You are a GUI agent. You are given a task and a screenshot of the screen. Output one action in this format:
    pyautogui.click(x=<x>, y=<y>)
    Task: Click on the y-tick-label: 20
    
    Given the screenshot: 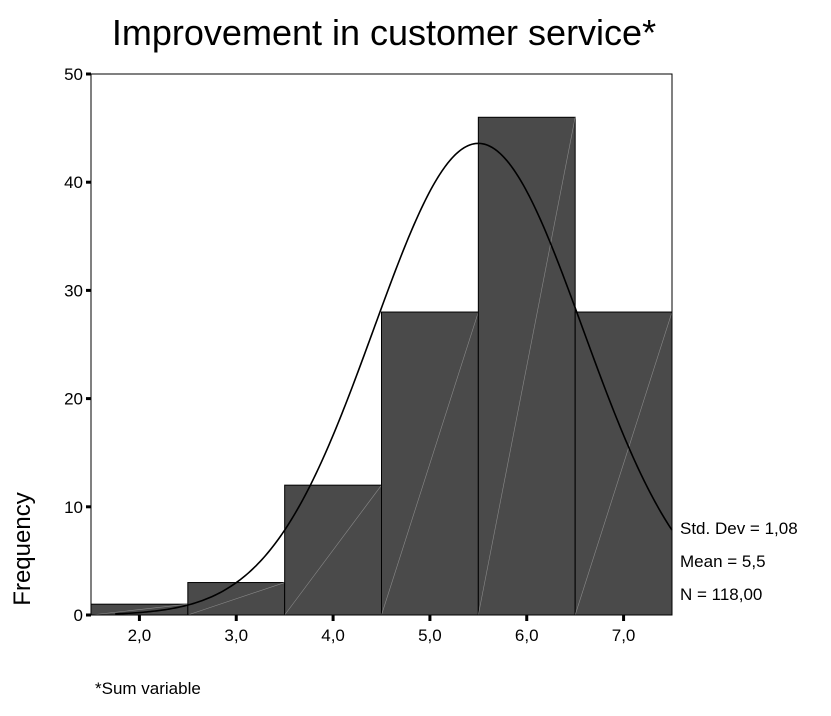 What is the action you would take?
    pyautogui.click(x=73, y=399)
    